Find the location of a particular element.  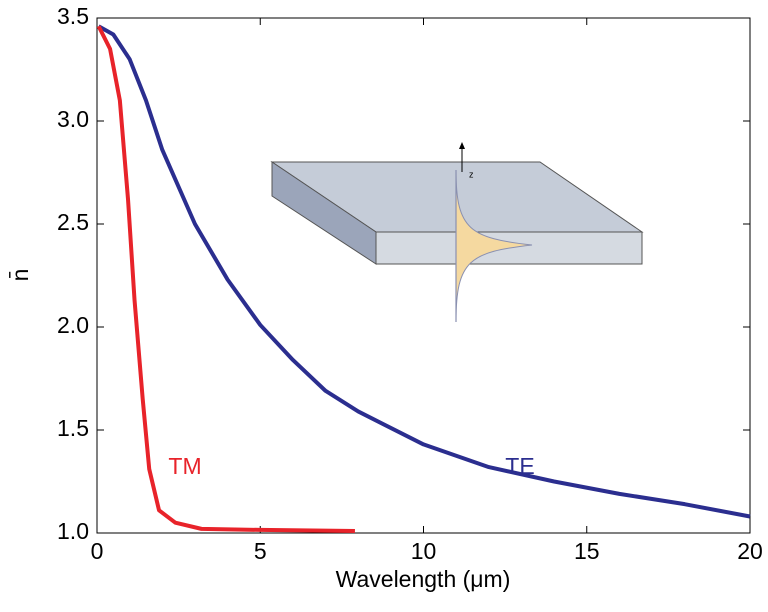

x-tick-label: 15 is located at coordinates (587, 551).